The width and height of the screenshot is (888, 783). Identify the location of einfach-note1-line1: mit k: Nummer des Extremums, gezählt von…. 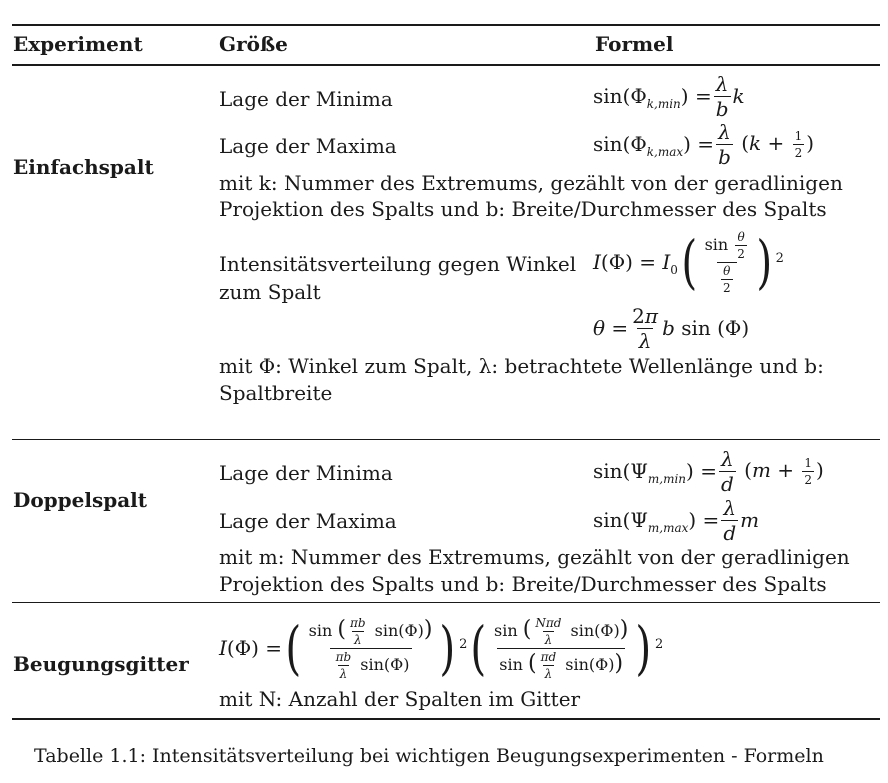
(531, 183).